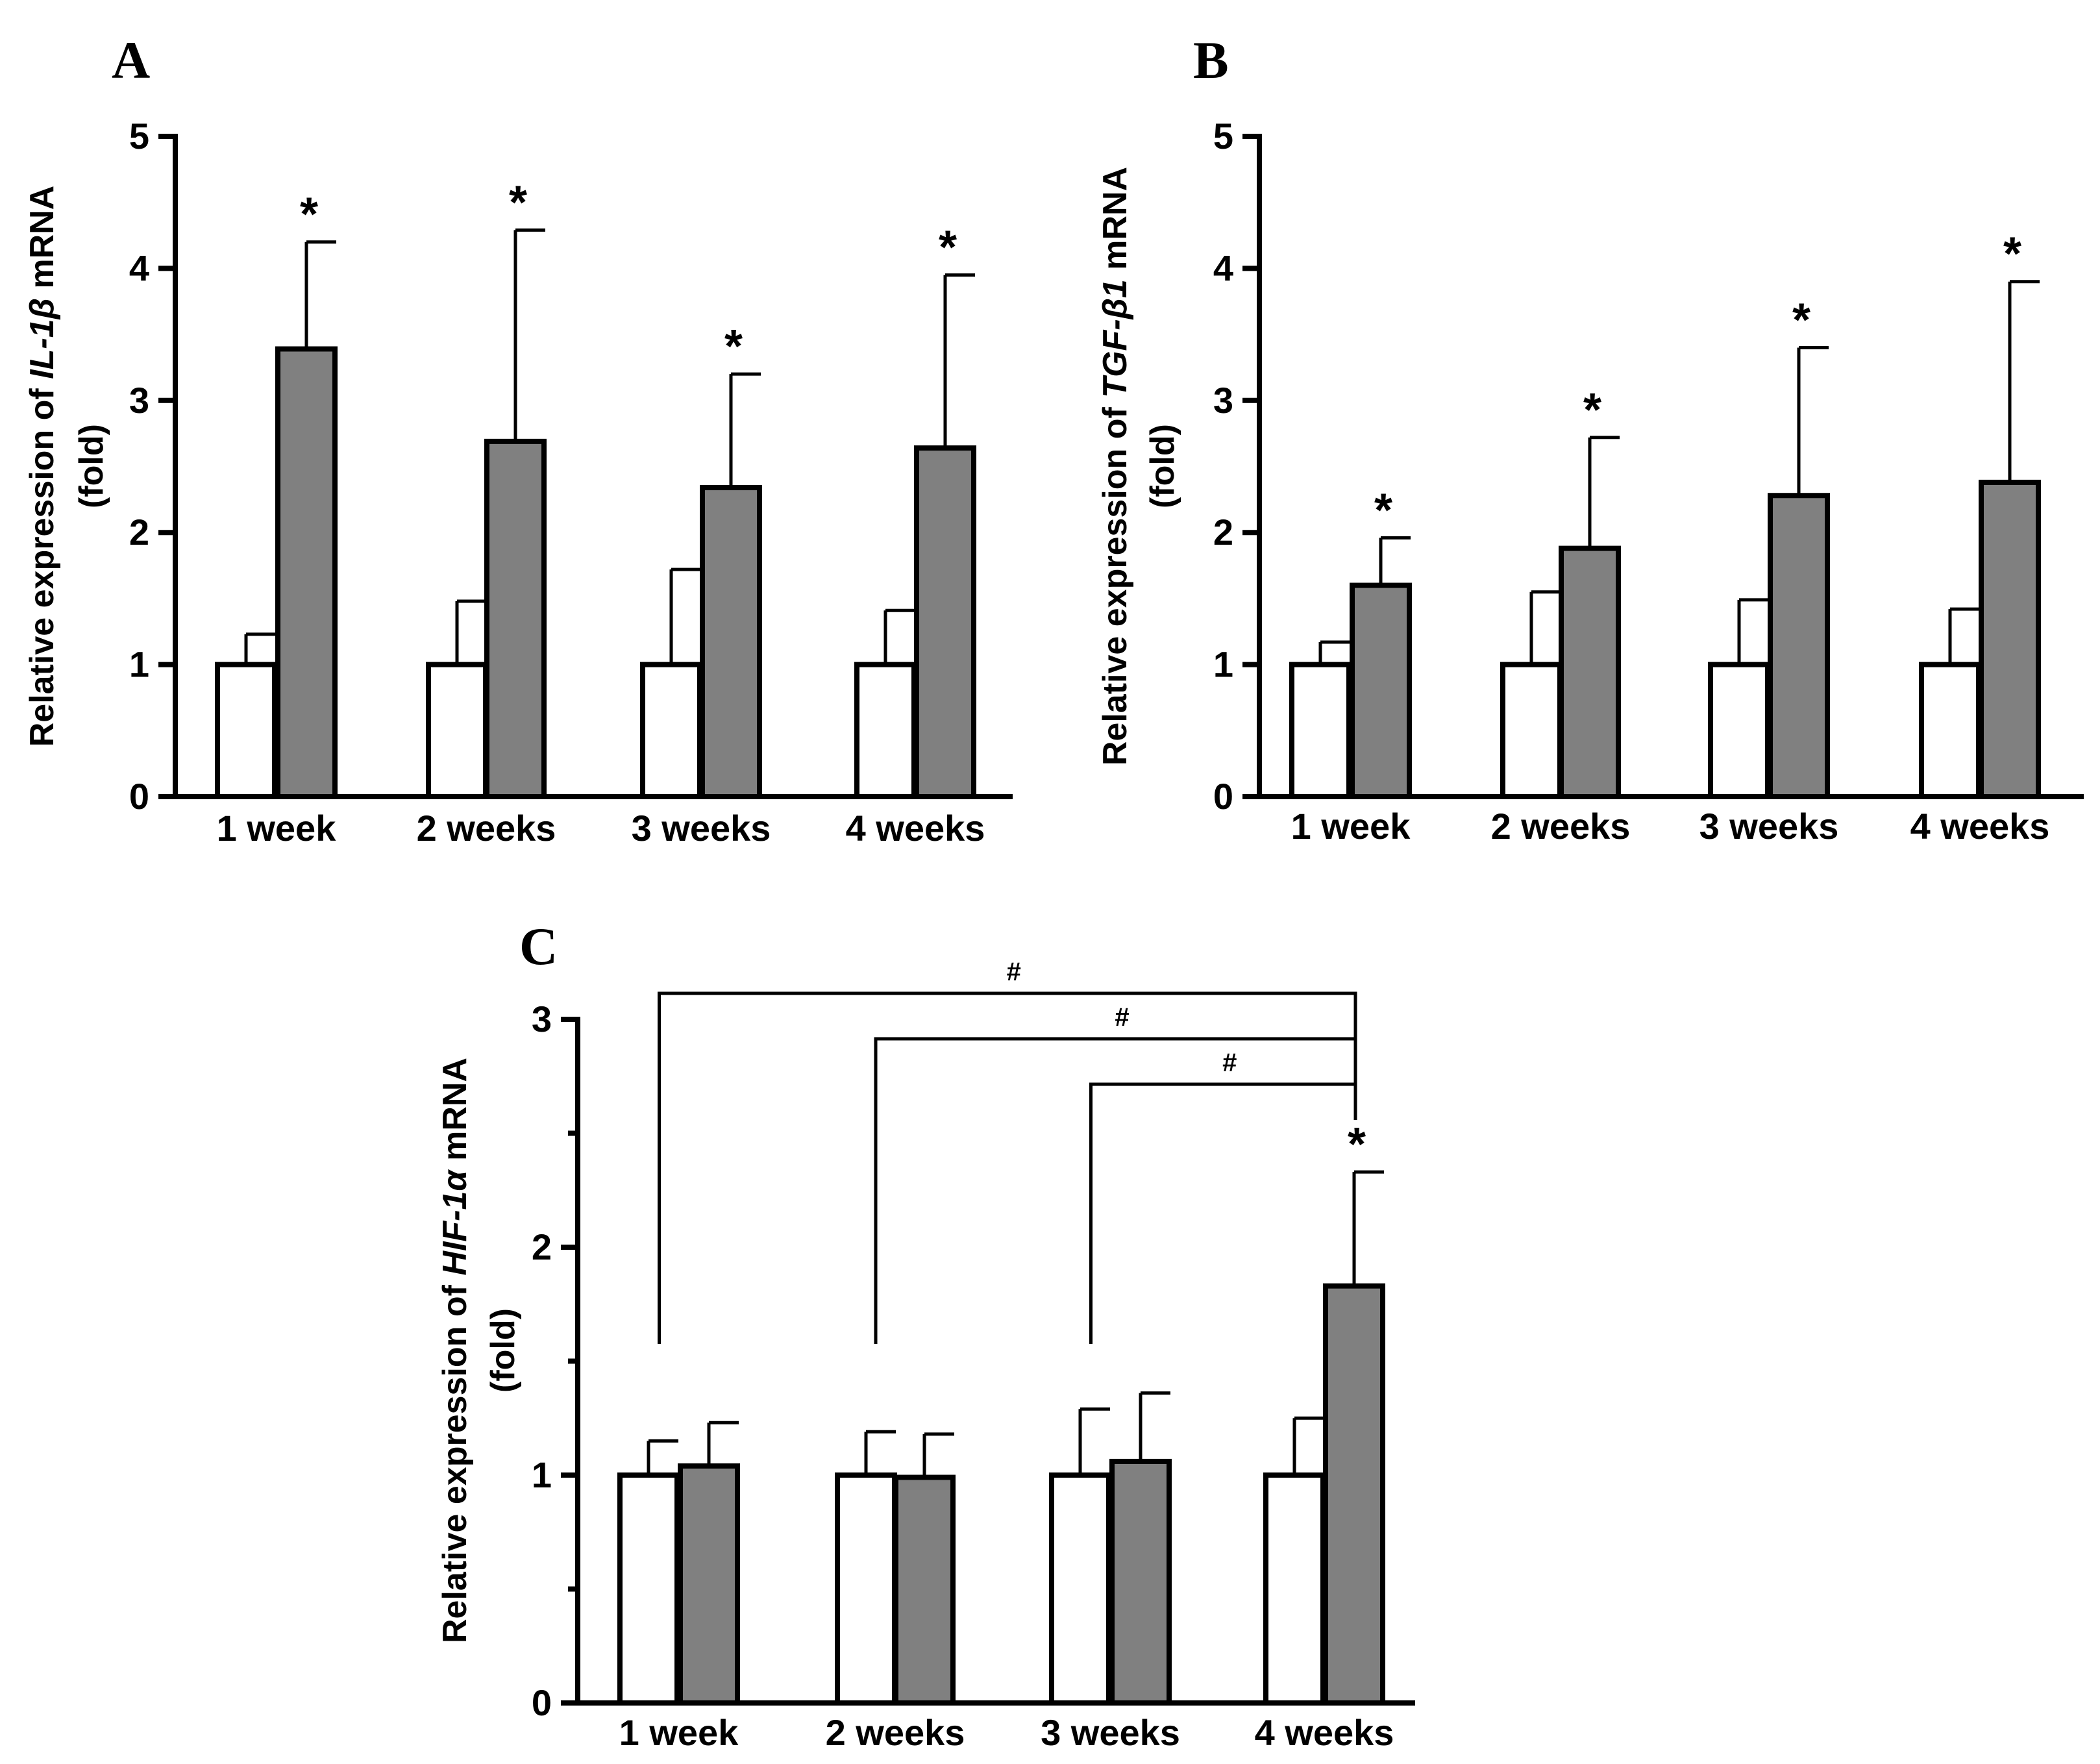 This screenshot has width=2100, height=1764. What do you see at coordinates (538, 946) in the screenshot?
I see `panel-letter: C` at bounding box center [538, 946].